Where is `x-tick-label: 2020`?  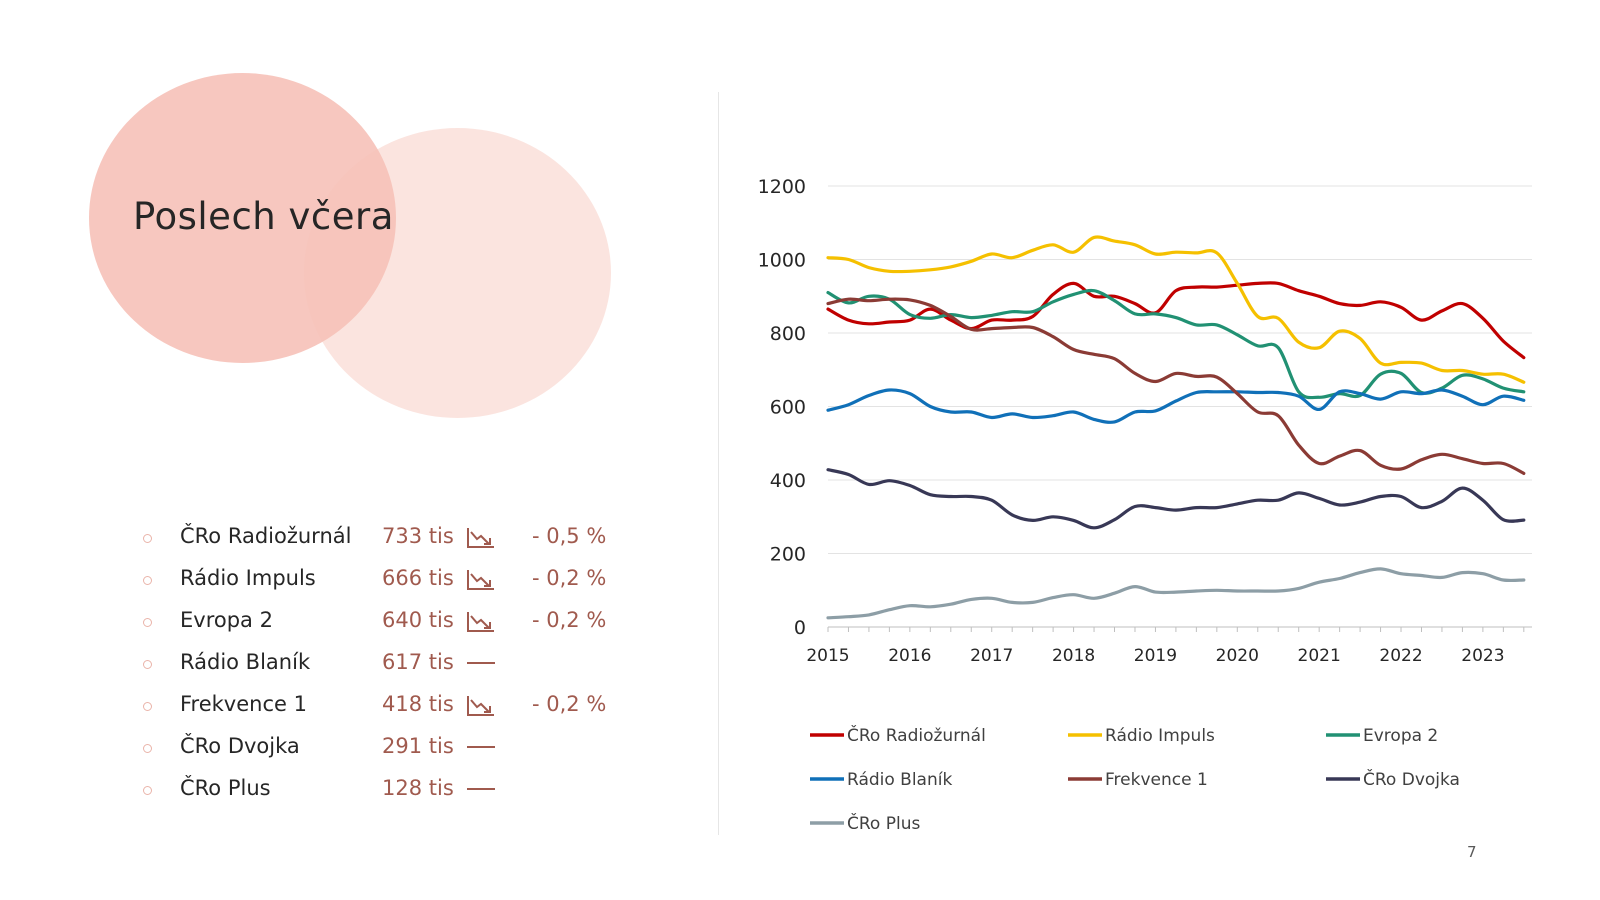
x-tick-label: 2020 is located at coordinates (1237, 656).